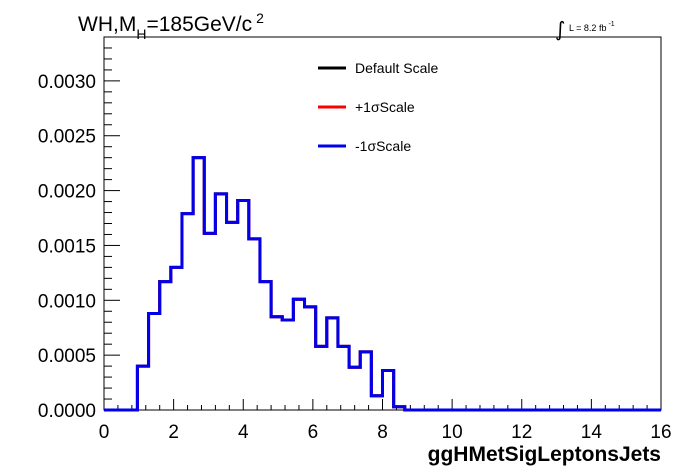 This screenshot has height=472, width=696. Describe the element at coordinates (67, 411) in the screenshot. I see `y-tick-label: 0.0000` at that location.